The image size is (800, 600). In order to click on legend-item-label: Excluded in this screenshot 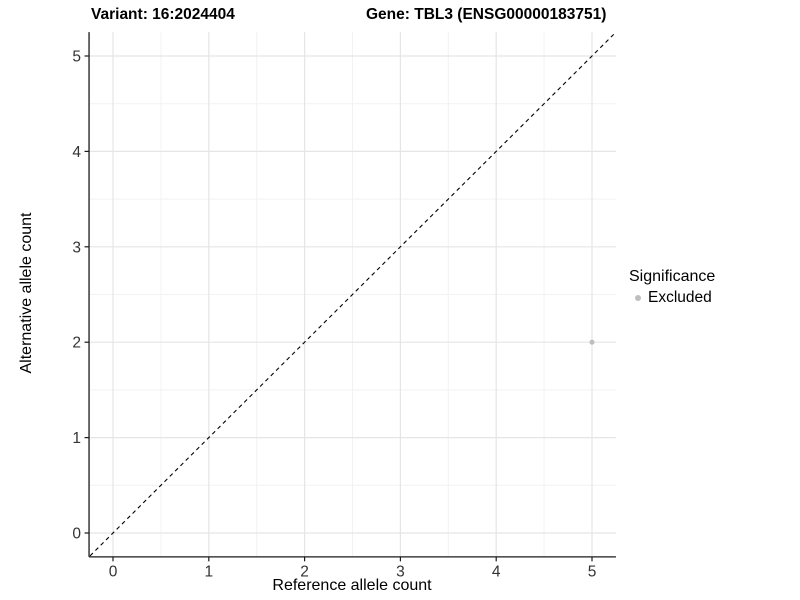, I will do `click(680, 297)`.